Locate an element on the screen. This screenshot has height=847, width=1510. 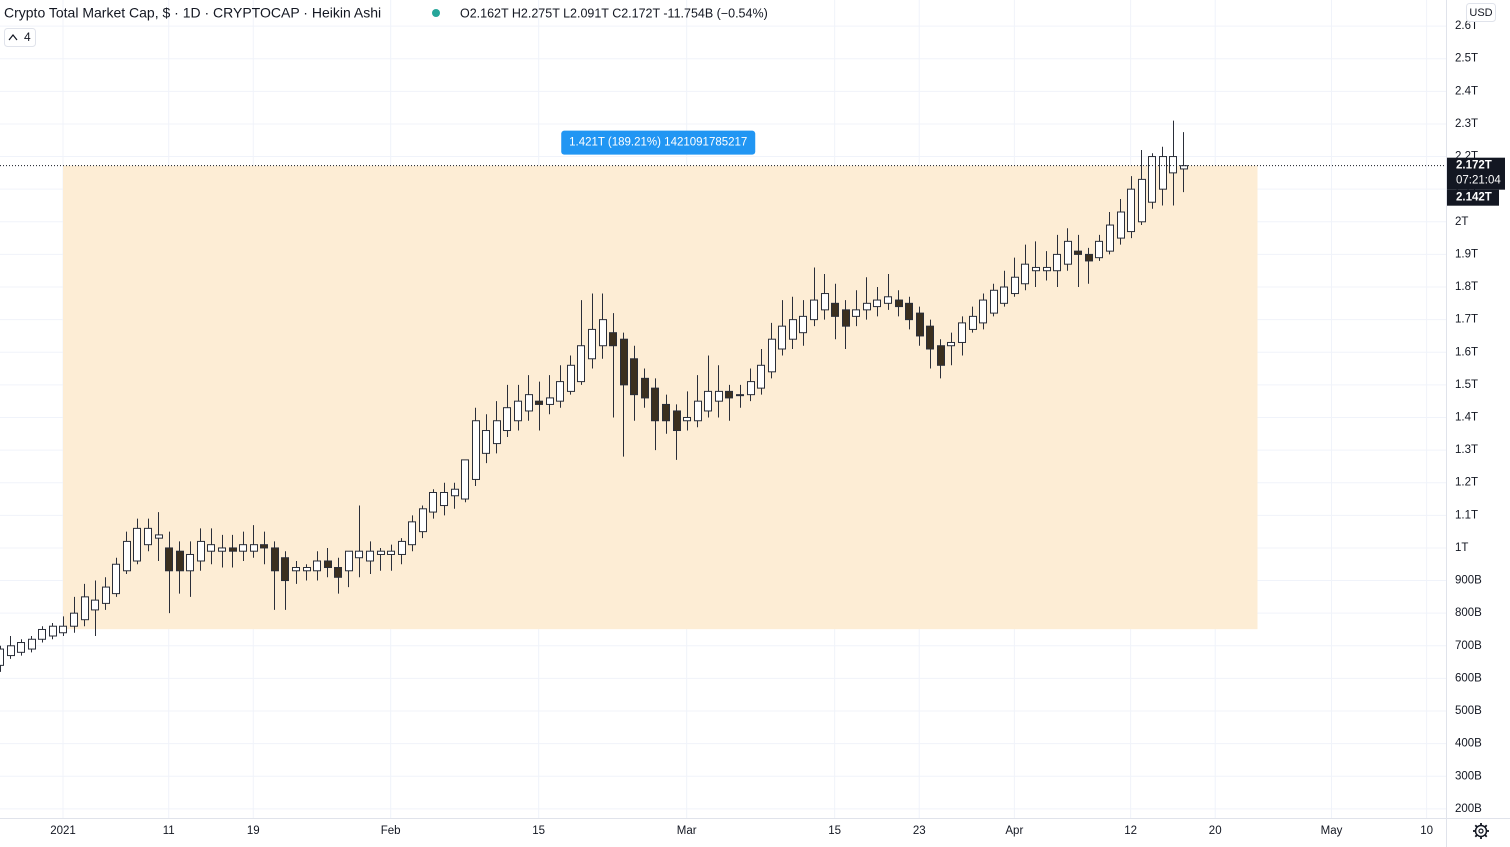
currency-button is located at coordinates (1481, 12).